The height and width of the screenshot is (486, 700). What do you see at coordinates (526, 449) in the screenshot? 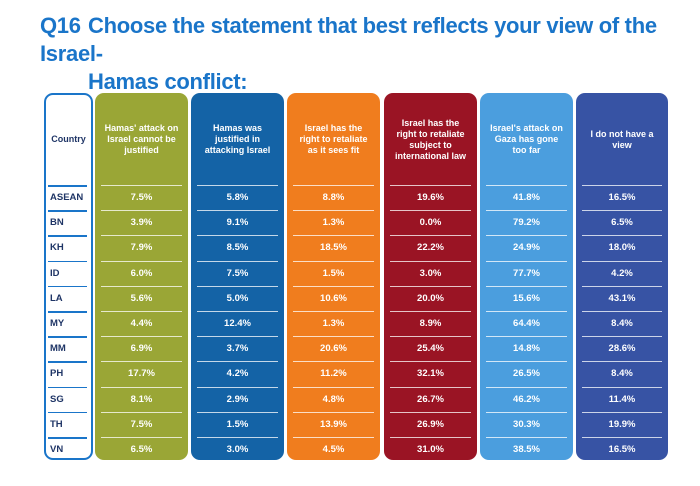
I see `table-cell: 38.5%` at bounding box center [526, 449].